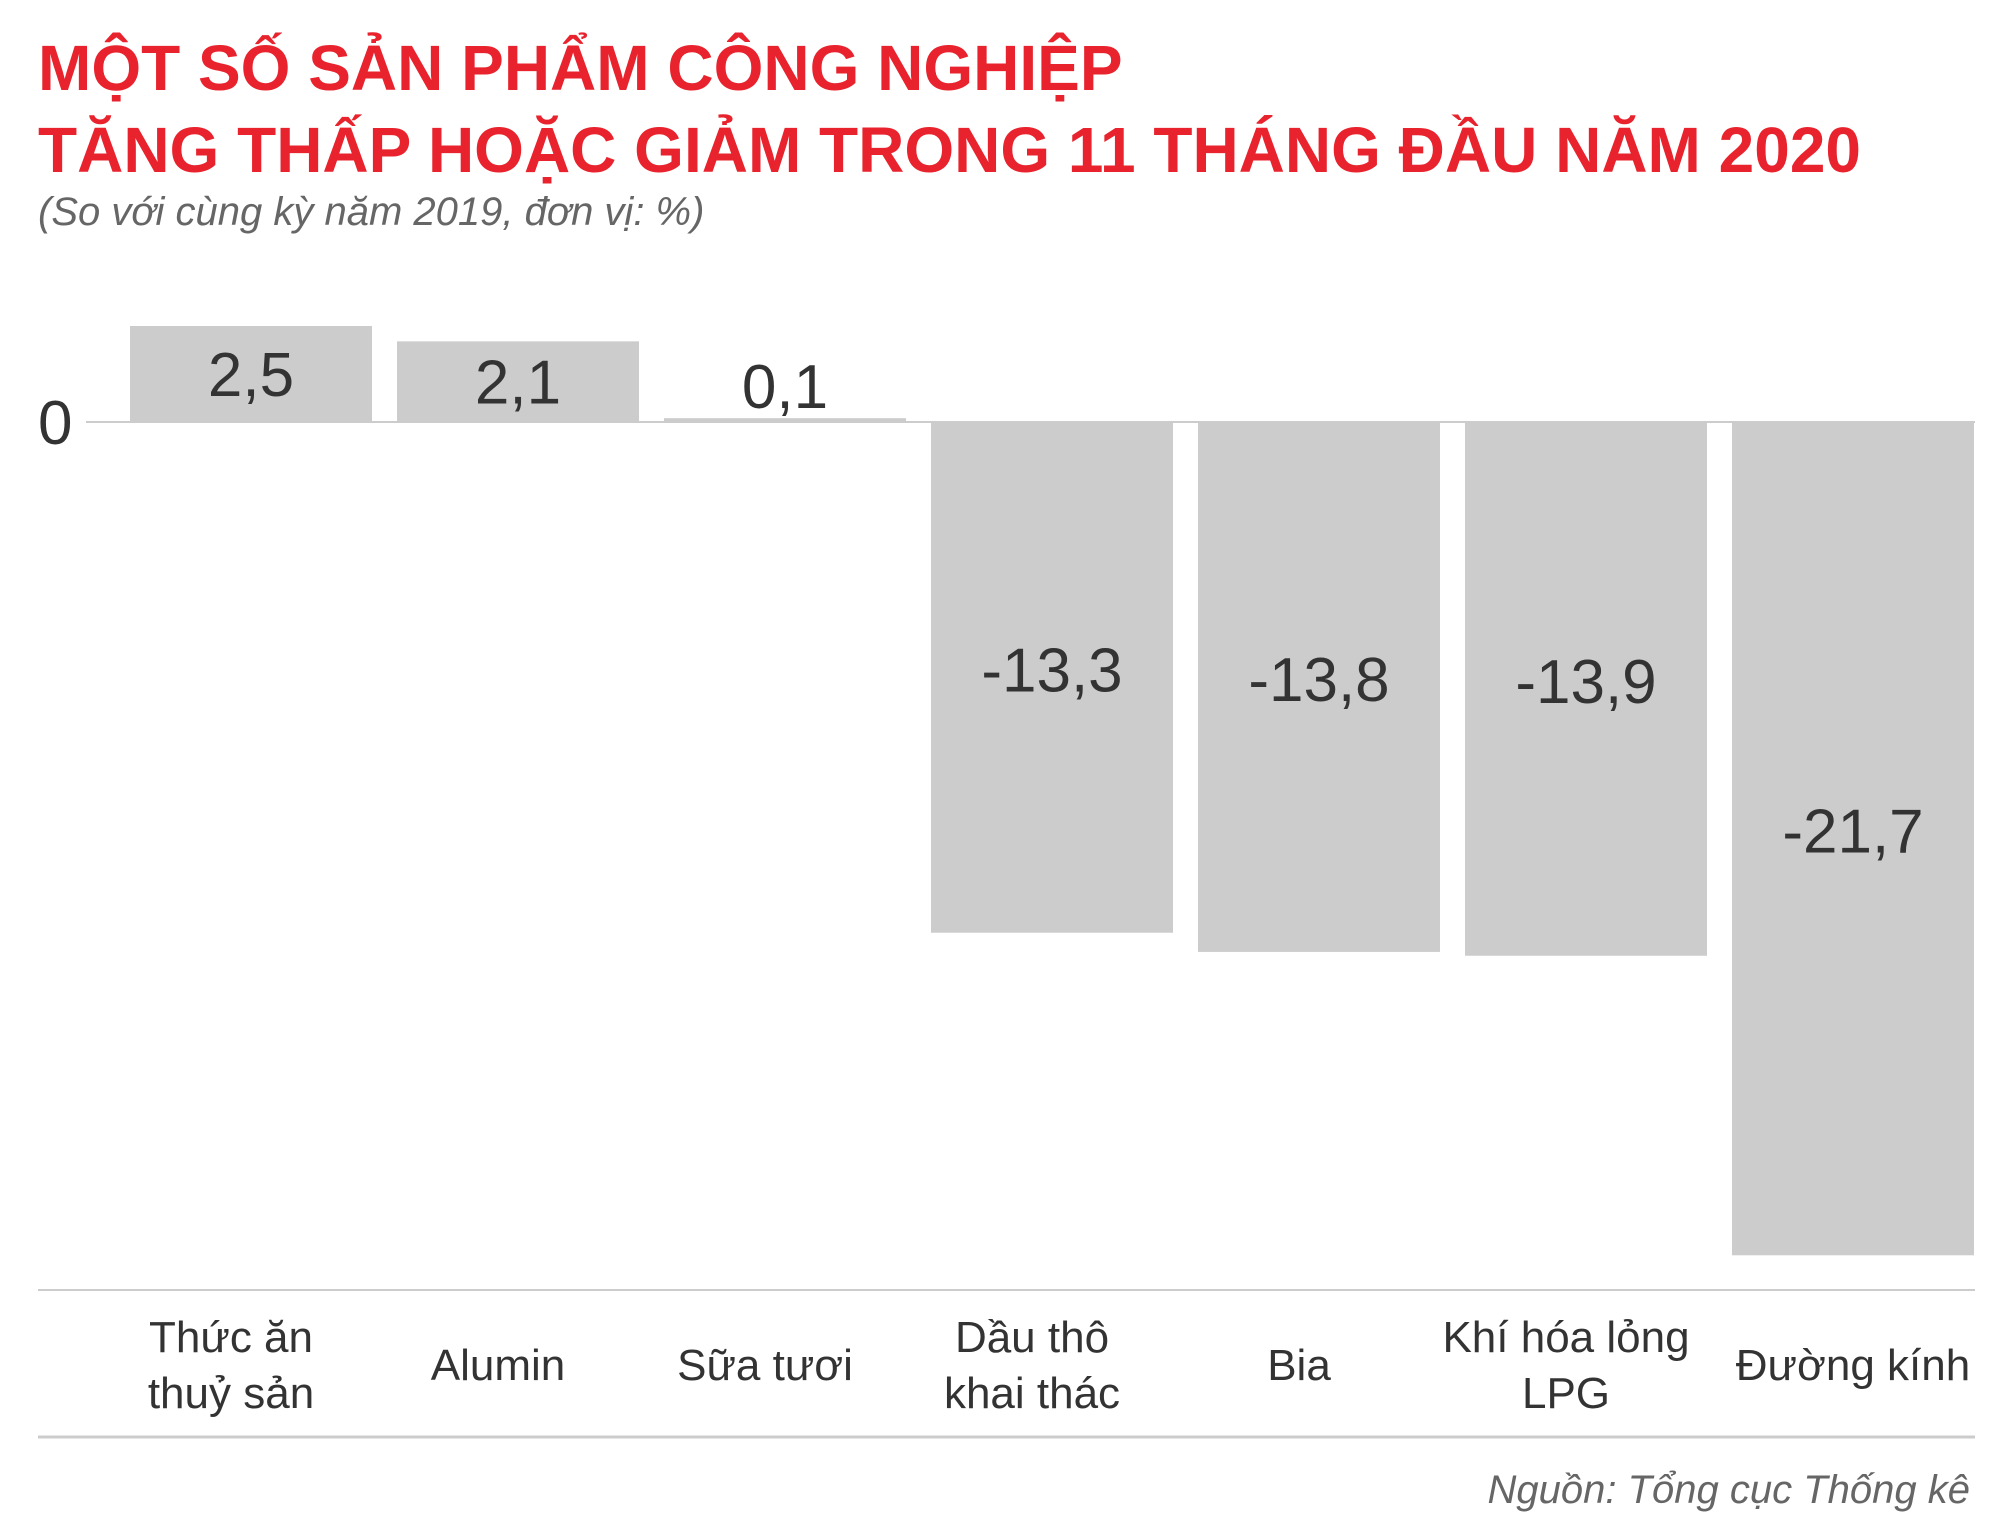 Image resolution: width=2000 pixels, height=1522 pixels. What do you see at coordinates (1032, 1393) in the screenshot?
I see `category-label-3-line-1: khai thác` at bounding box center [1032, 1393].